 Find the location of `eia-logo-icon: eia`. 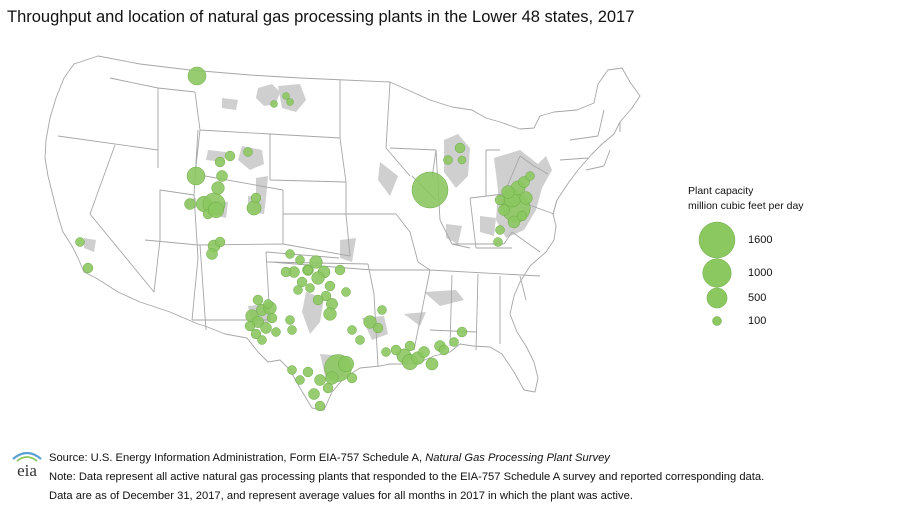

eia-logo-icon: eia is located at coordinates (27, 465).